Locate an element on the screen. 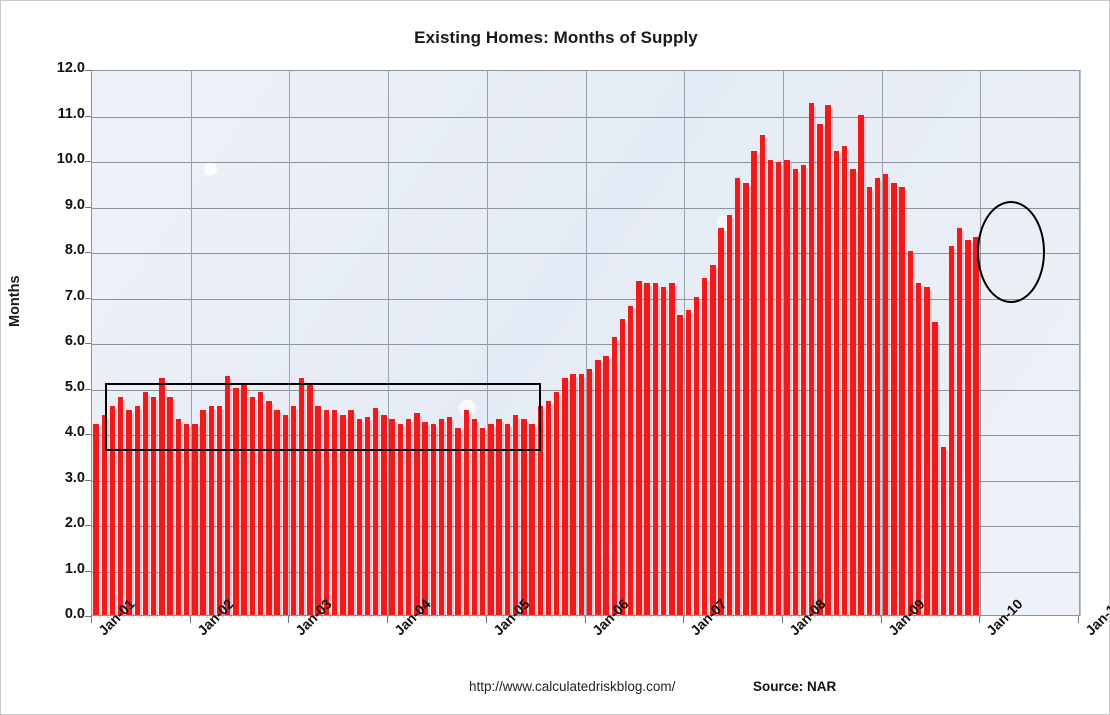 This screenshot has height=715, width=1110. y-axis-tick-label: 1.0 is located at coordinates (74, 568).